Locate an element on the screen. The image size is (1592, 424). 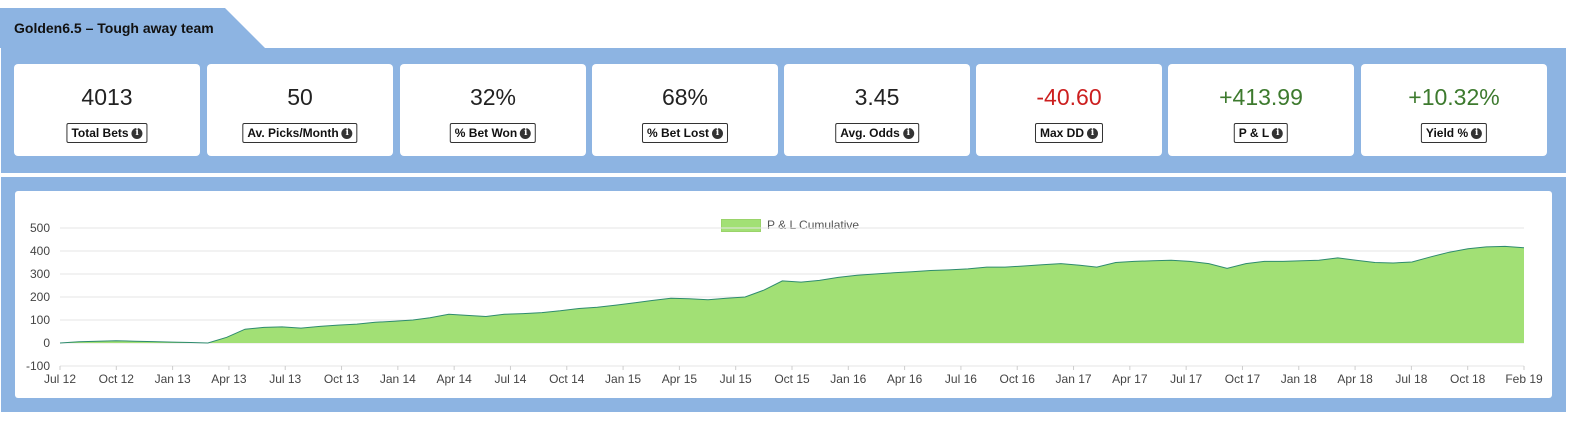
stat-value: 4013 is located at coordinates (107, 97).